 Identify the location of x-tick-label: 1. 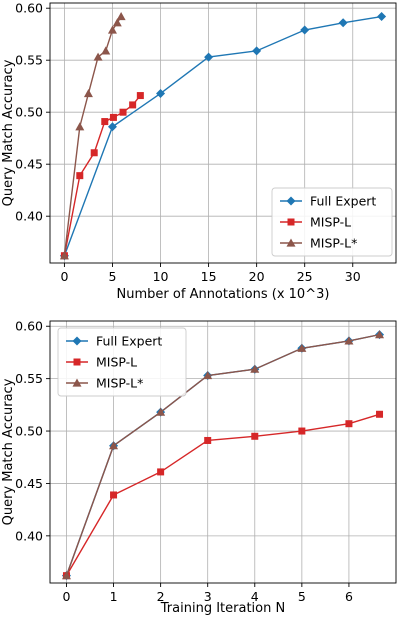
(114, 596).